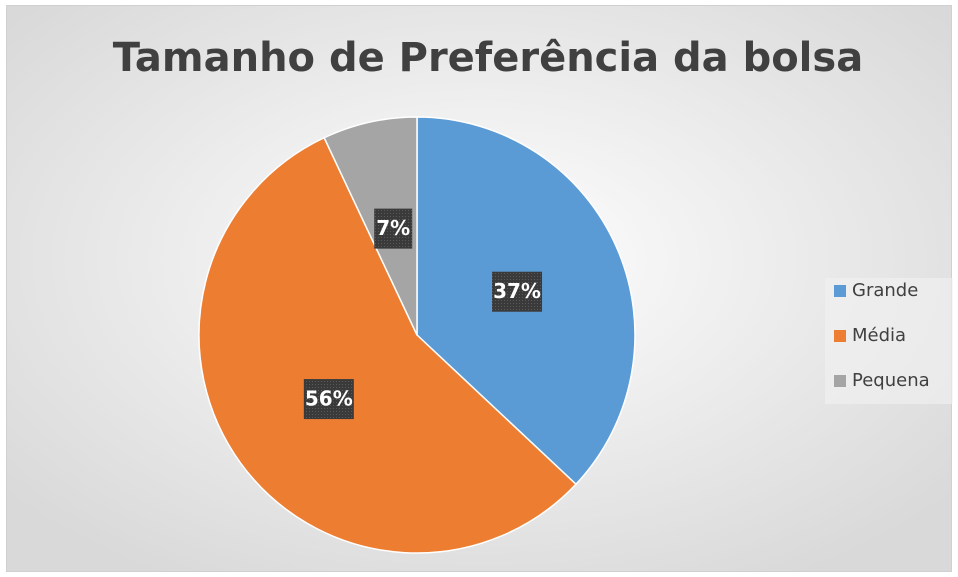  I want to click on data-label: 56%, so click(329, 399).